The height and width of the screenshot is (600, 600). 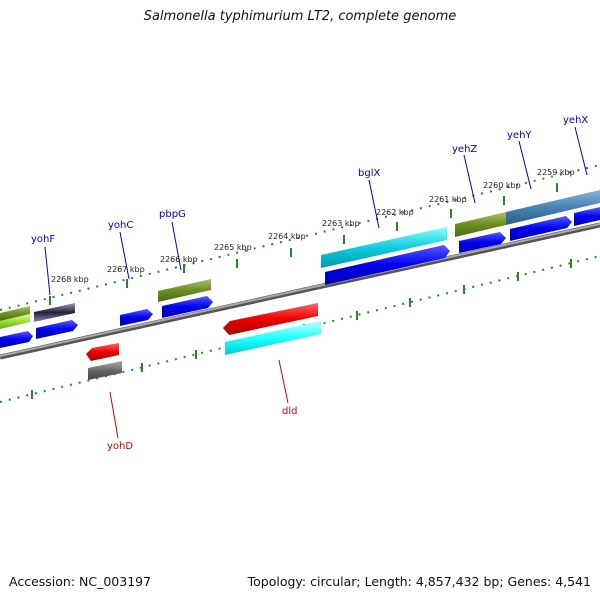 What do you see at coordinates (179, 259) in the screenshot?
I see `scale-label: 2266 kbp` at bounding box center [179, 259].